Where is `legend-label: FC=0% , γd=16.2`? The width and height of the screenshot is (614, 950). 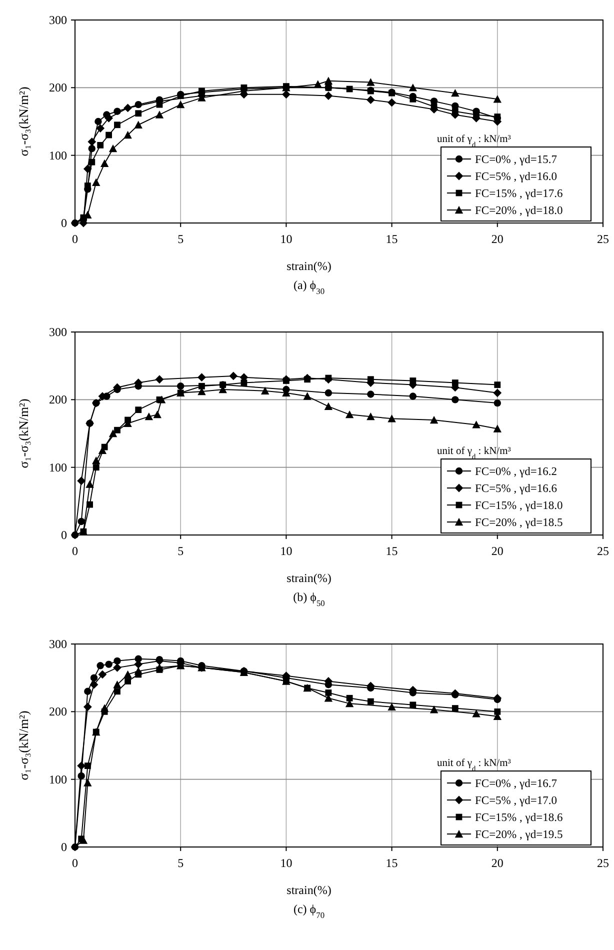
legend-label: FC=0% , γd=16.2 is located at coordinates (516, 472).